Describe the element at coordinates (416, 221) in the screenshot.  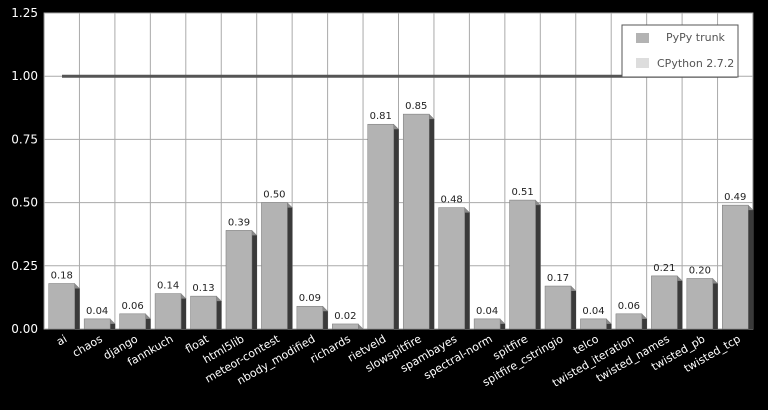
I see `bar-slowspitfire` at that location.